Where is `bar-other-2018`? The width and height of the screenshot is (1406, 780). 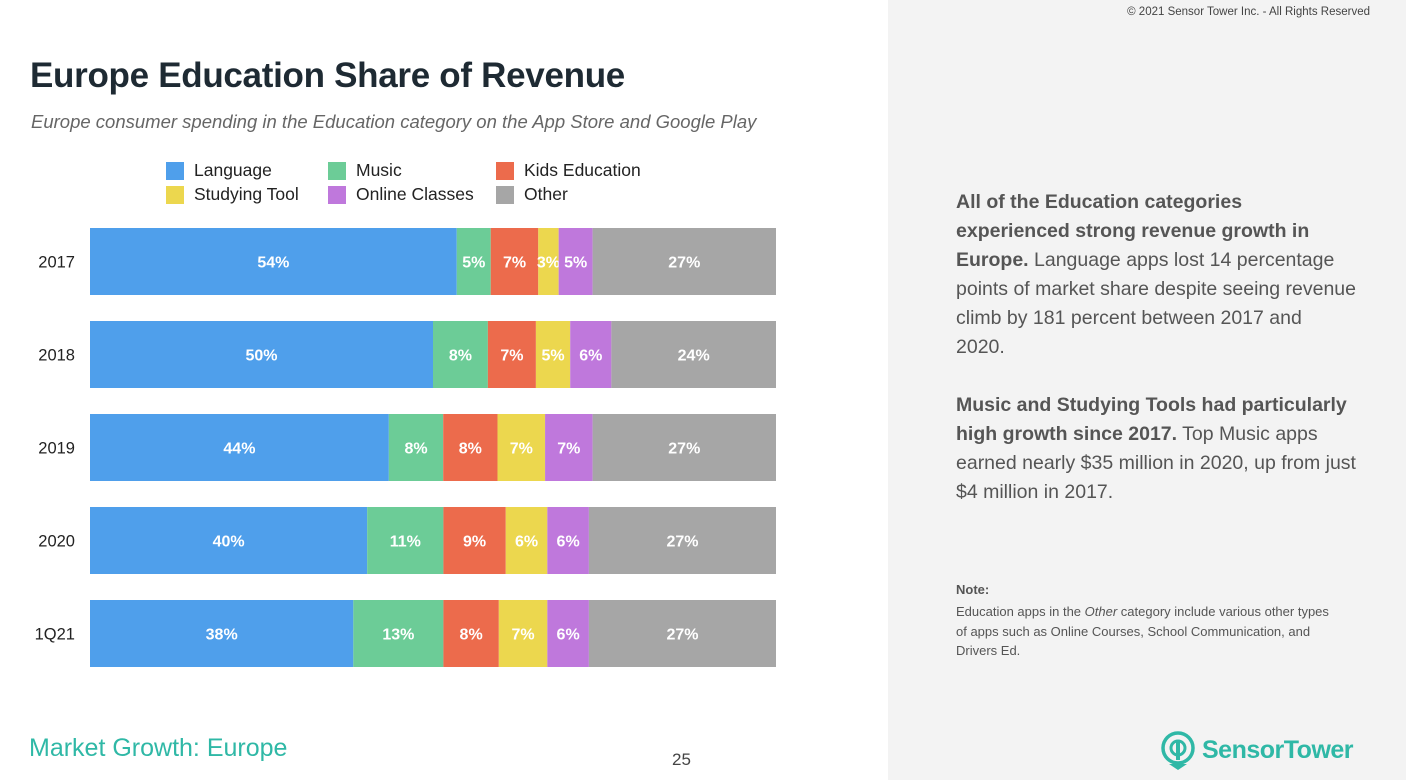
bar-other-2018 is located at coordinates (693, 354).